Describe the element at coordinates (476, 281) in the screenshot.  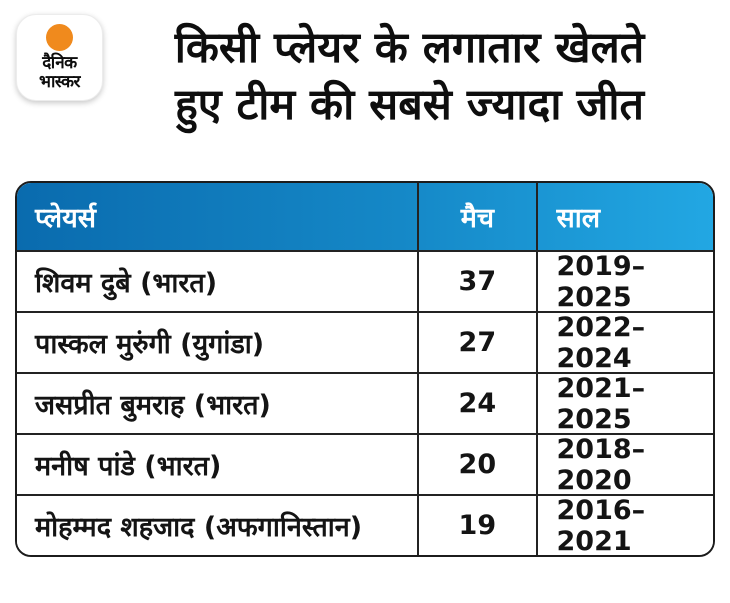
I see `matches-cell: 37` at that location.